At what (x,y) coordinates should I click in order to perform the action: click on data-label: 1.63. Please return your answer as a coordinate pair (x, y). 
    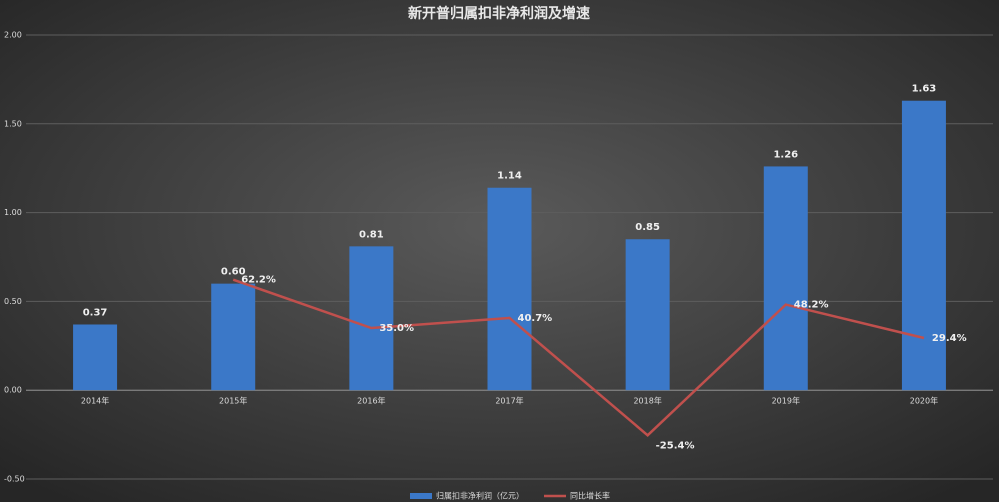
    Looking at the image, I should click on (924, 89).